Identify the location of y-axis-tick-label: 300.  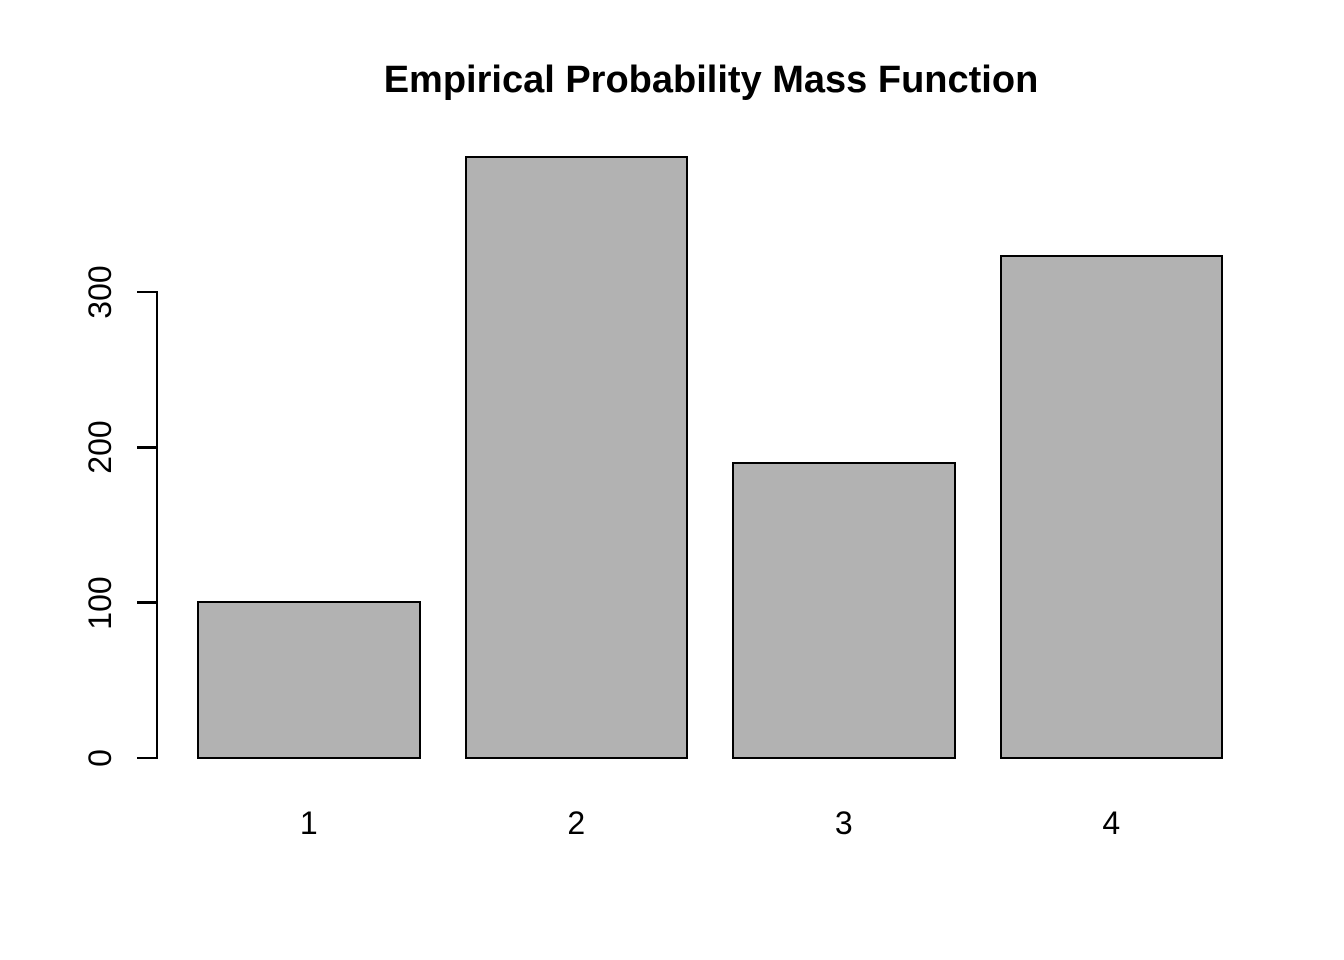
(100, 292).